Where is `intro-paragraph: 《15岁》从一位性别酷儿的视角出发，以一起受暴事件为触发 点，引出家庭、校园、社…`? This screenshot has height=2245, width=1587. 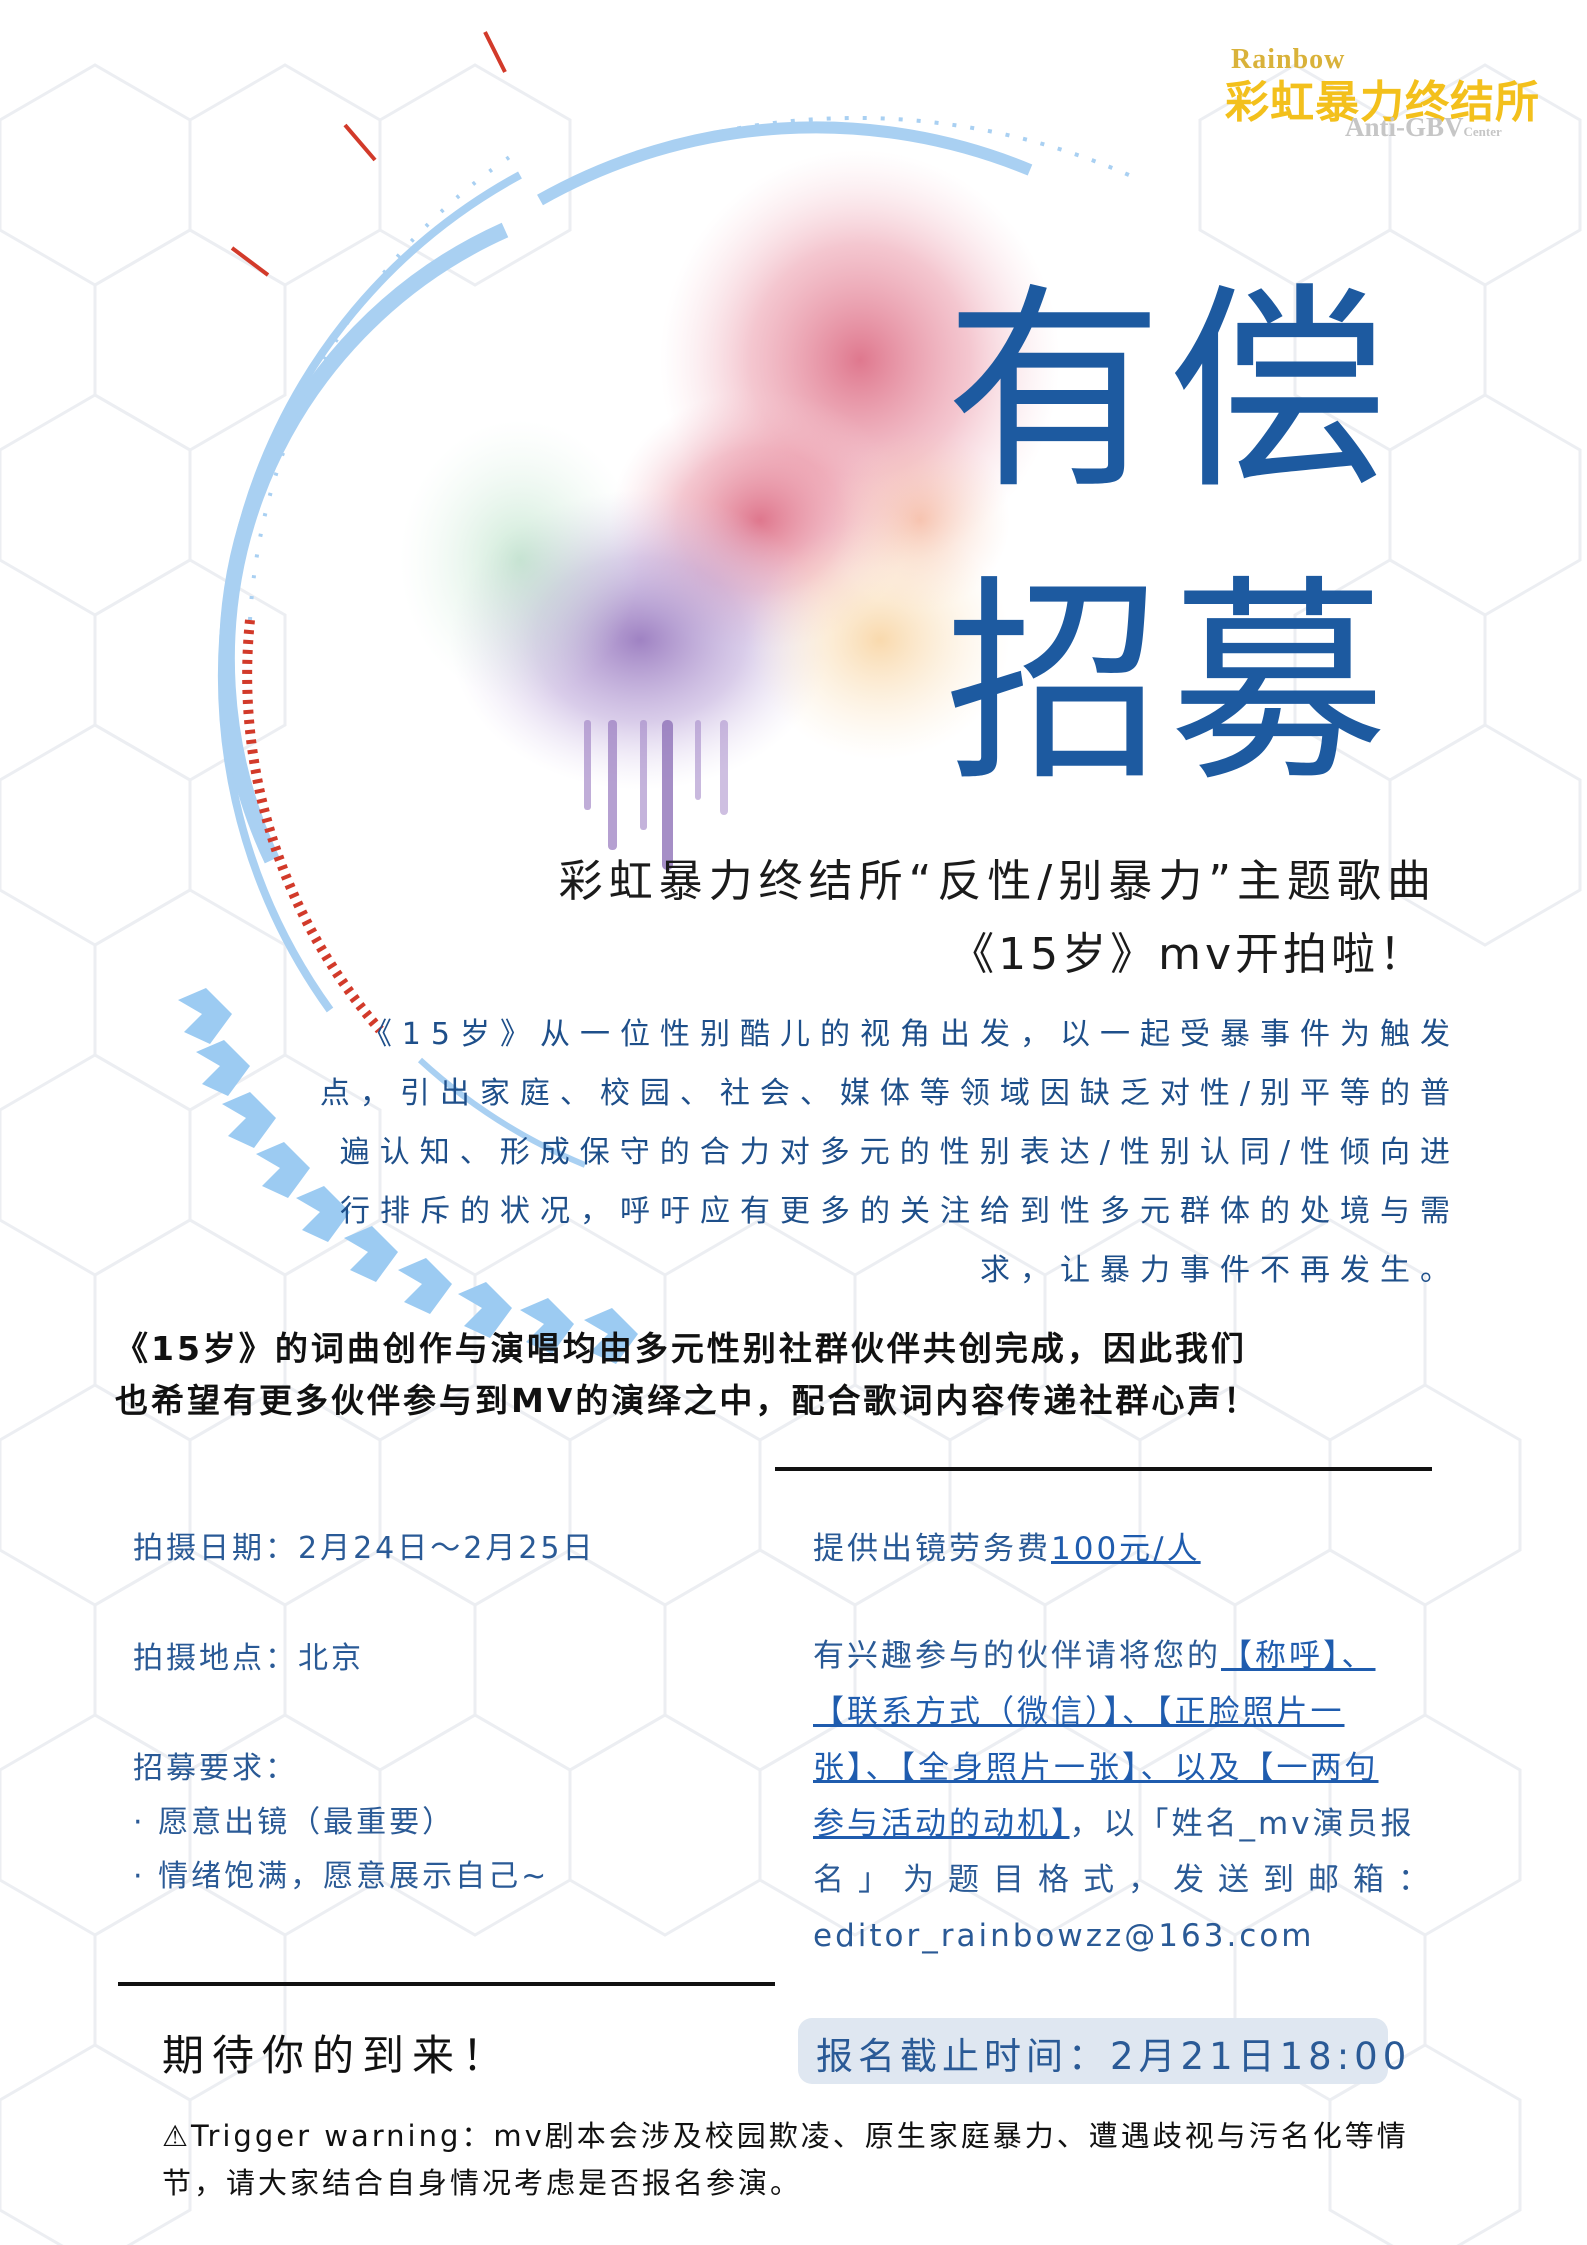
intro-paragraph: 《15岁》从一位性别酷儿的视角出发，以一起受暴事件为触发 点，引出家庭、校园、社… is located at coordinates (885, 1152).